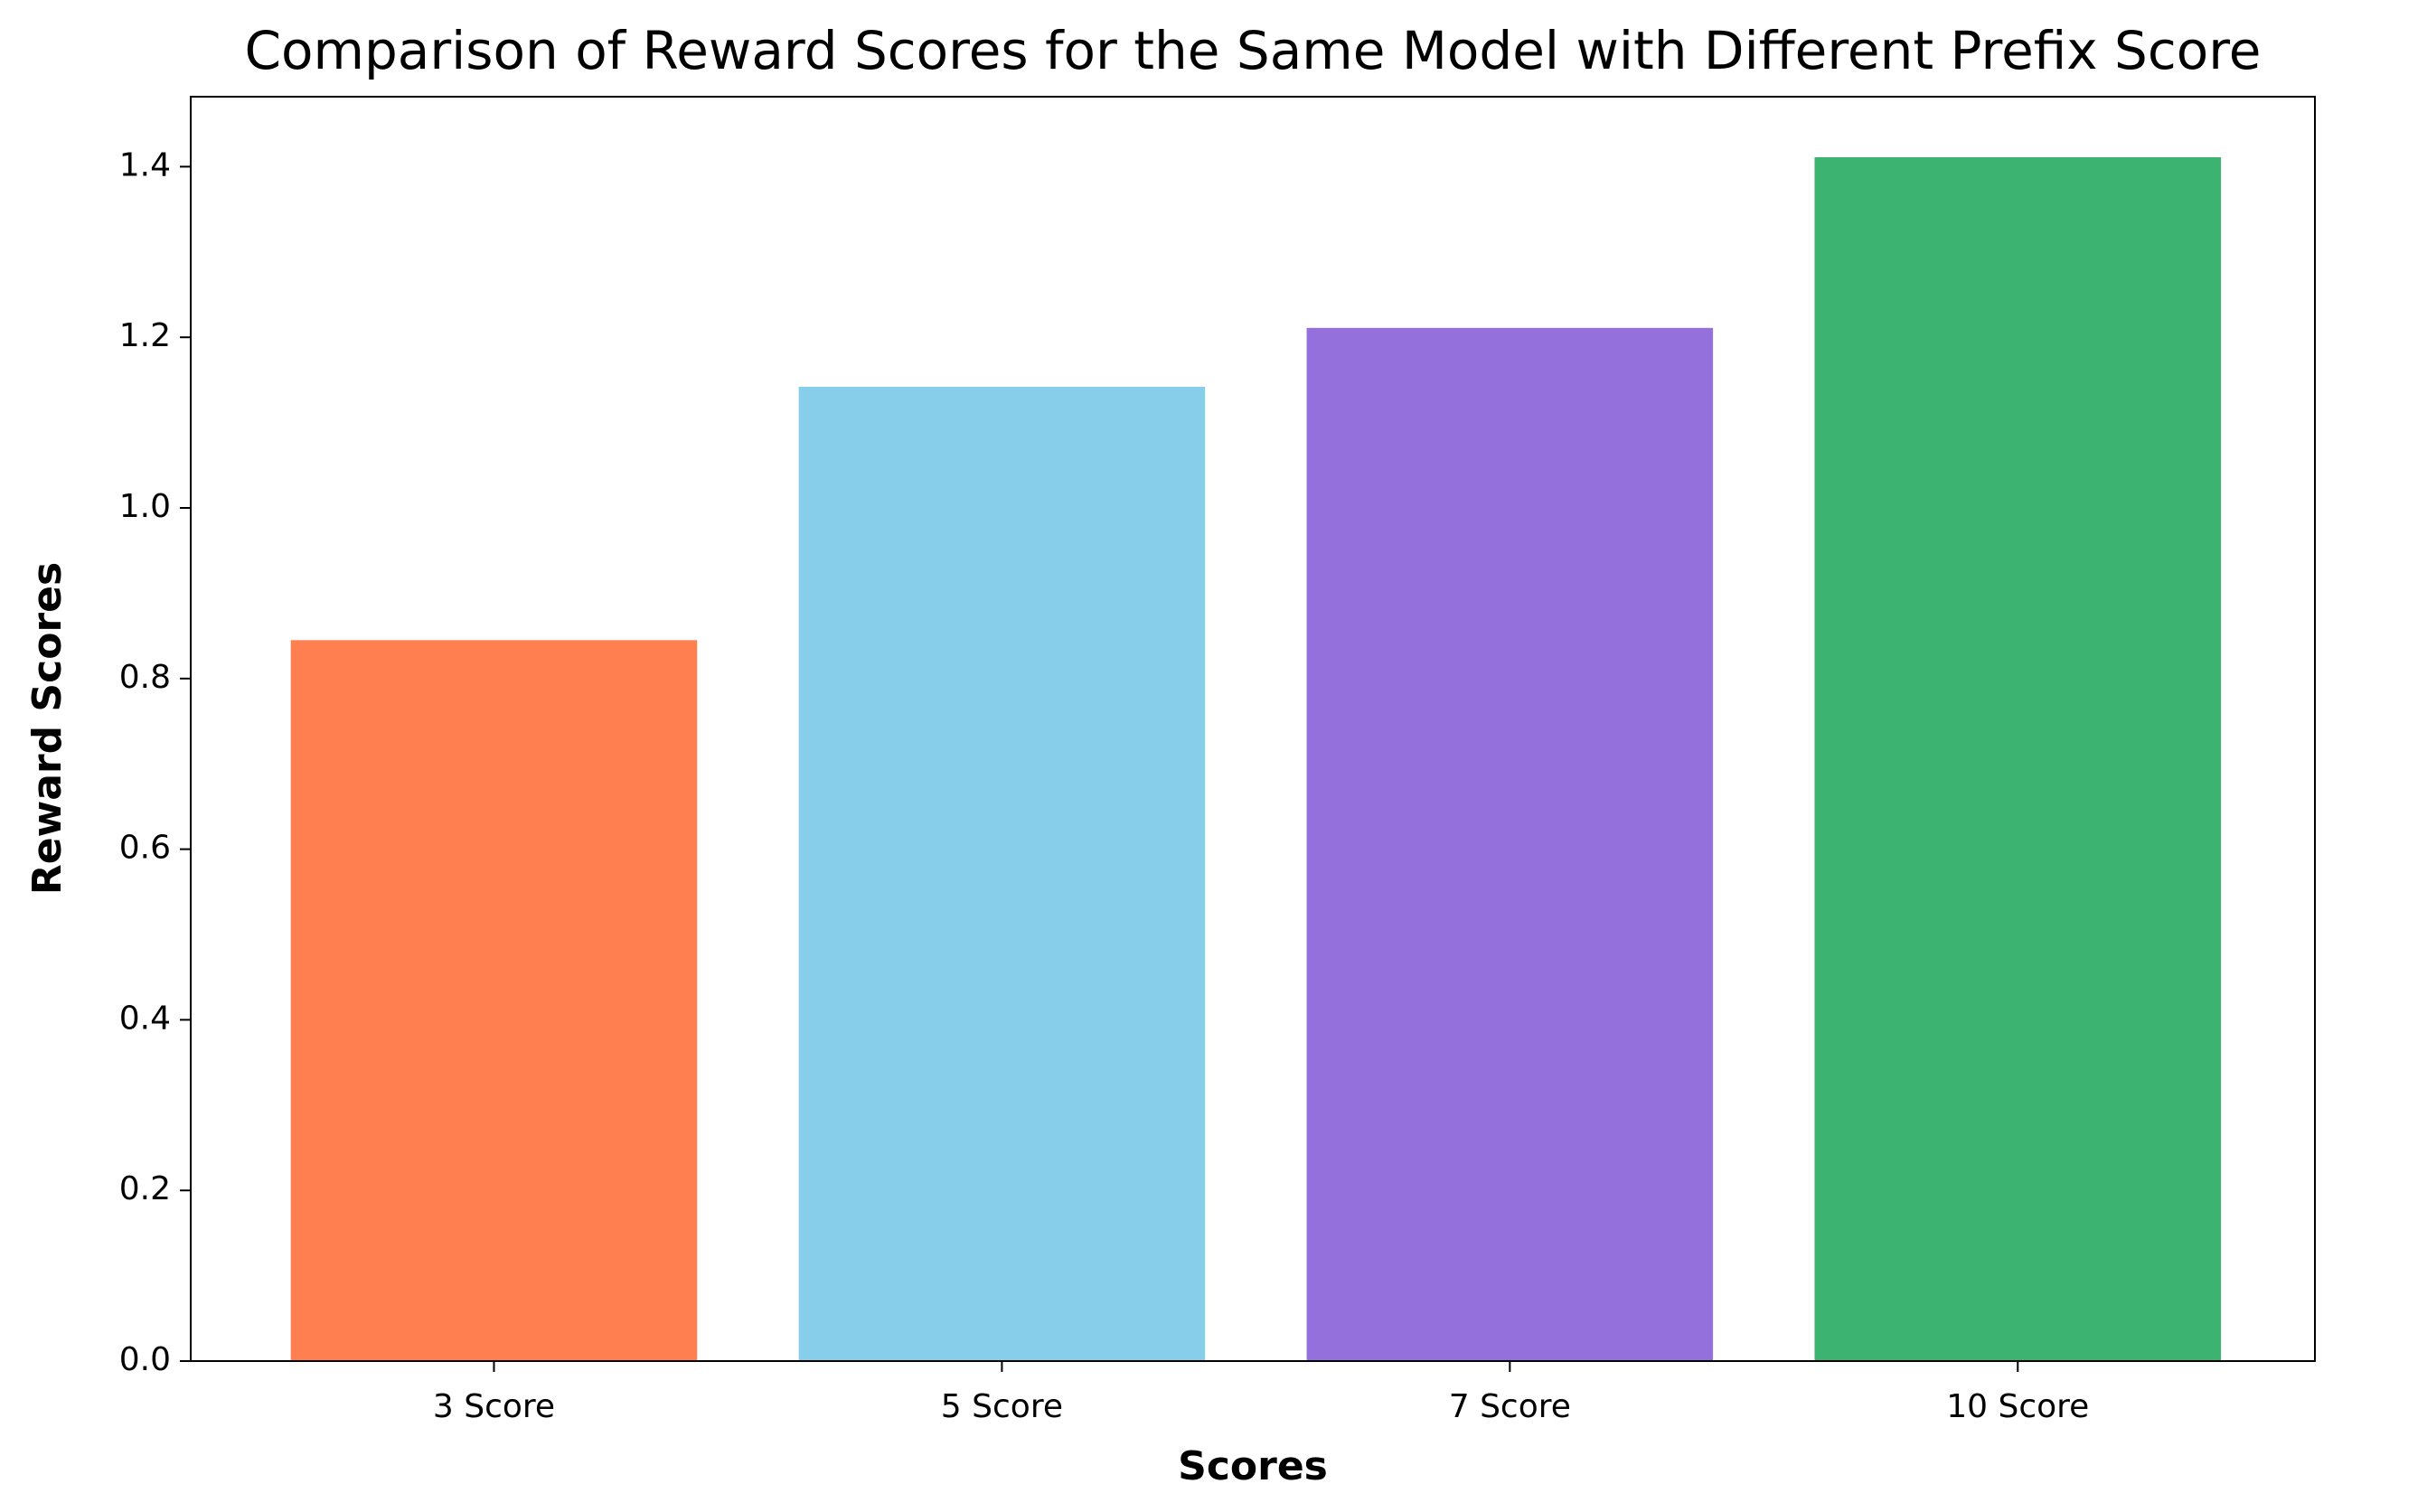  What do you see at coordinates (145, 1359) in the screenshot?
I see `y-tick-label: 0.0` at bounding box center [145, 1359].